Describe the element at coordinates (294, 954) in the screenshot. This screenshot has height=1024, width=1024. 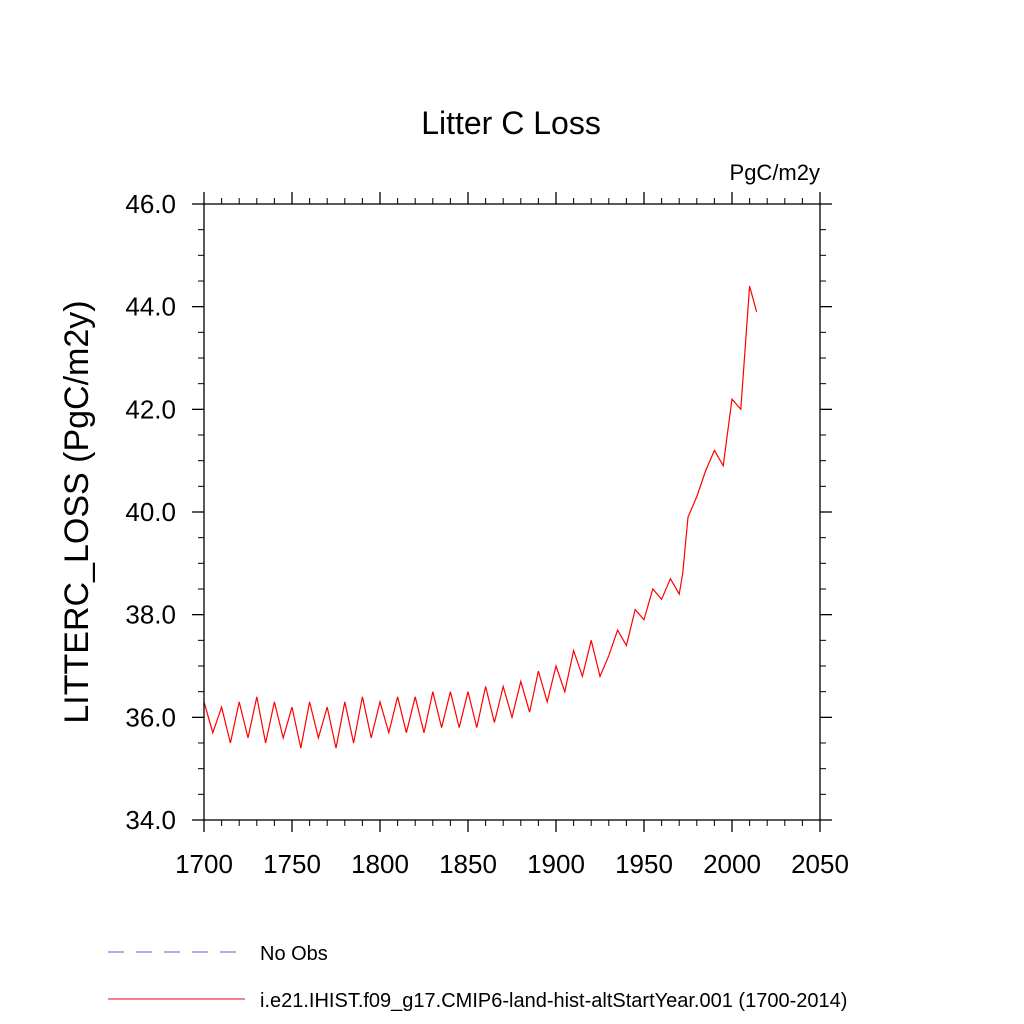
I see `legend-label: No Obs` at that location.